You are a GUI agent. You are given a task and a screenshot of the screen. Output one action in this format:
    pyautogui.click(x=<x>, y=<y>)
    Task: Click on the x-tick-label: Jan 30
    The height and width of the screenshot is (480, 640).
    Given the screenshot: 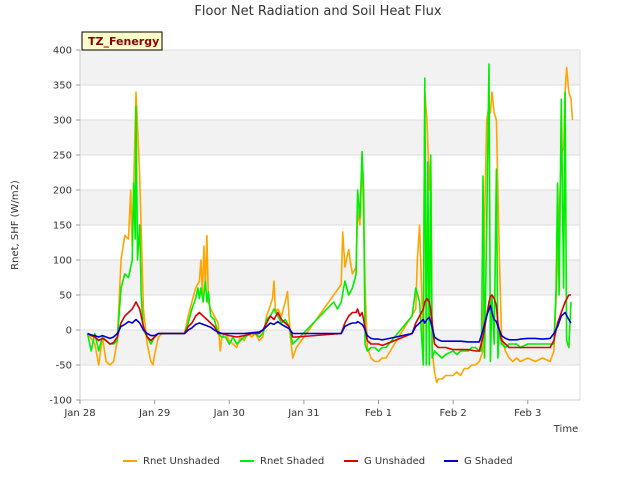 What is the action you would take?
    pyautogui.click(x=229, y=413)
    